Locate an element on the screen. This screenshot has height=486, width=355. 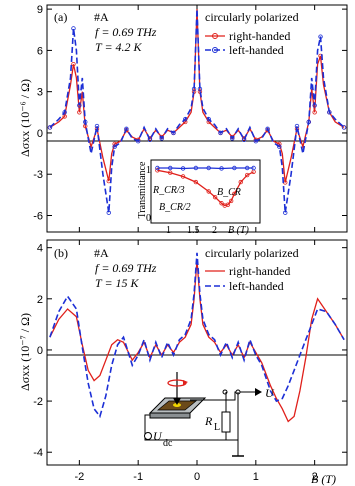
inset-ylabel: Transmittance is located at coordinates (142, 189).